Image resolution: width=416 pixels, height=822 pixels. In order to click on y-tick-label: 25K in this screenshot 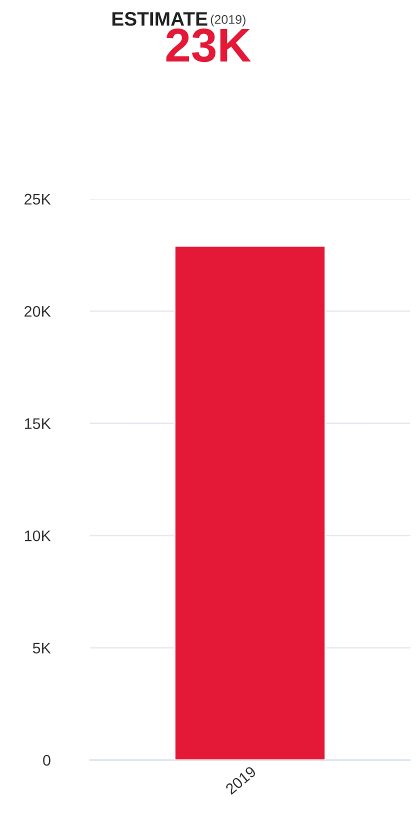, I will do `click(37, 199)`.